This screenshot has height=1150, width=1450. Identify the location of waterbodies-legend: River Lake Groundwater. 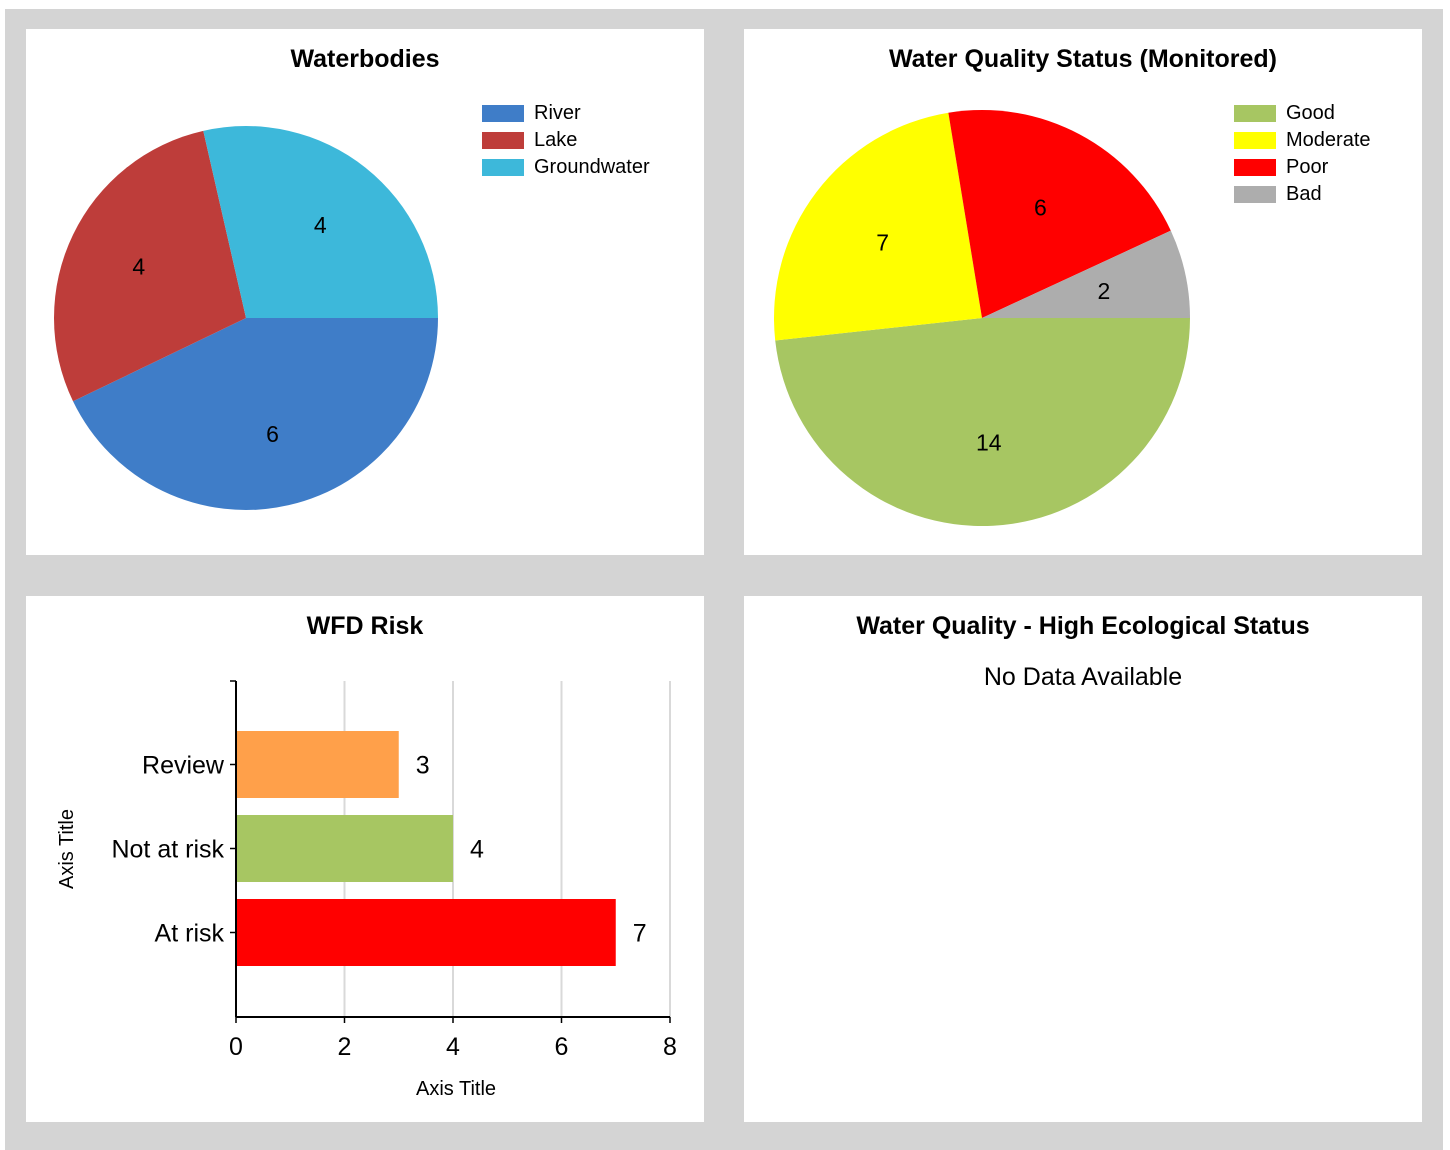
(566, 140).